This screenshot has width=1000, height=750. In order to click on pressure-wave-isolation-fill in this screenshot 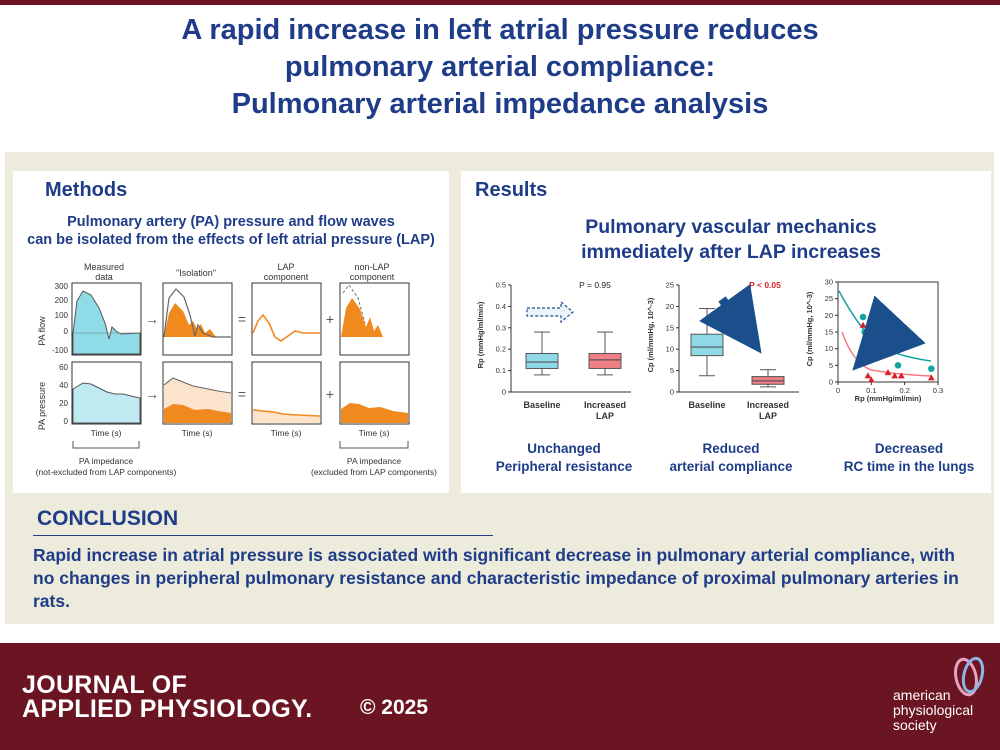, I will do `click(197, 413)`.